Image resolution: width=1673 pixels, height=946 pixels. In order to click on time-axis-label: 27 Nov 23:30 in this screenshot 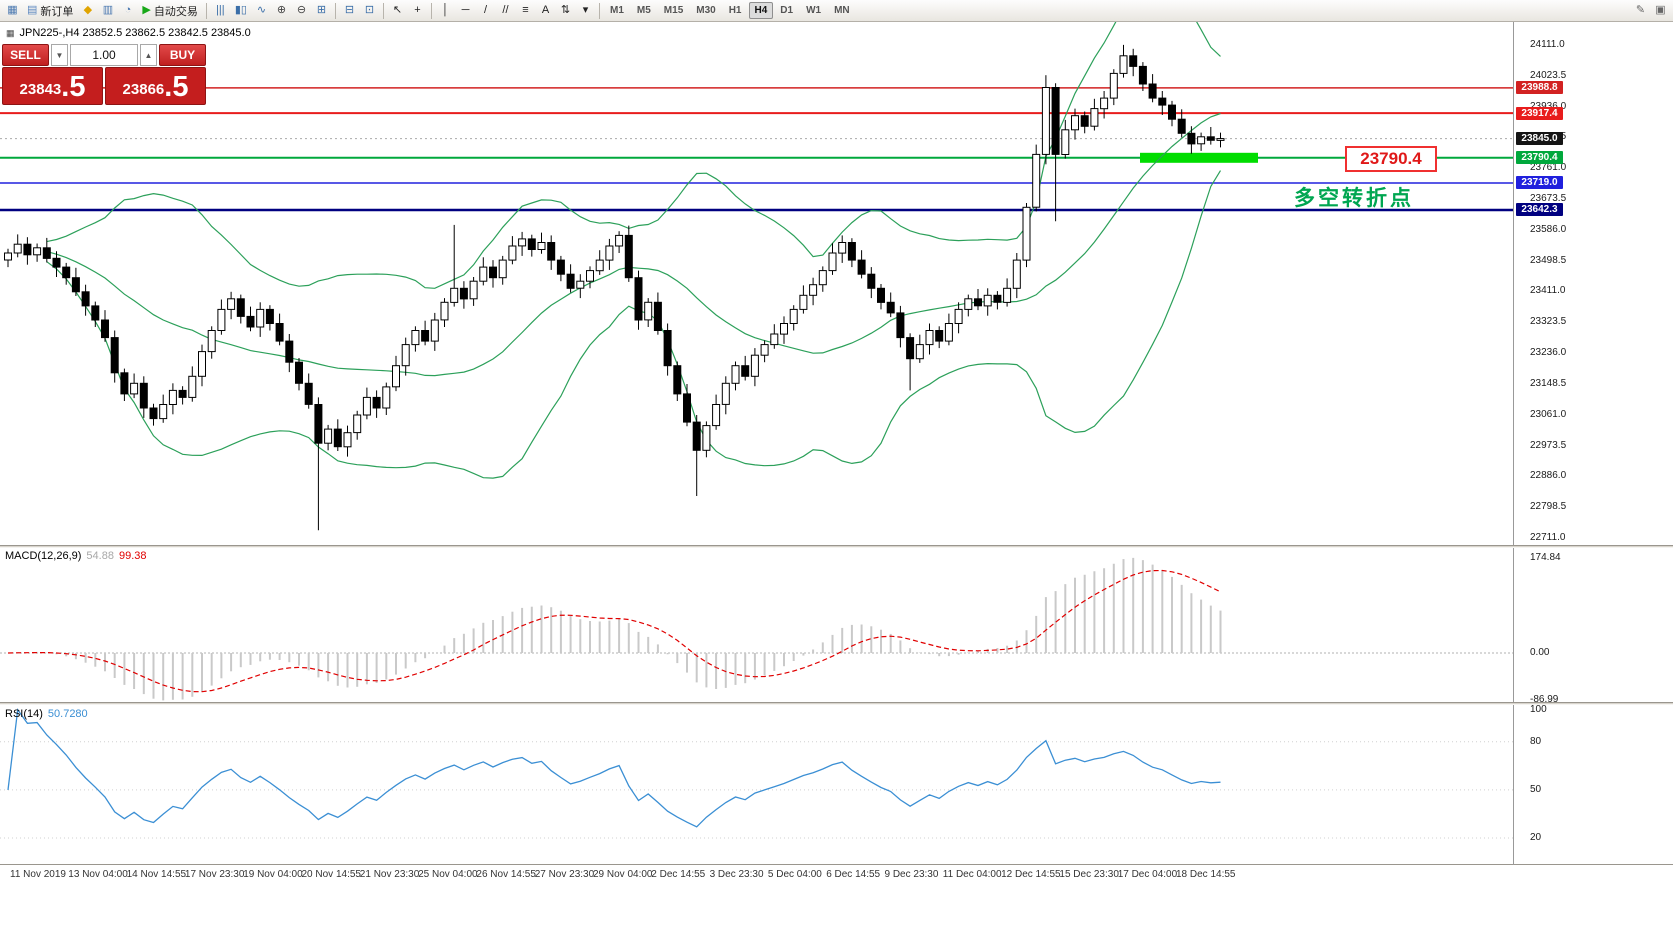, I will do `click(564, 874)`.